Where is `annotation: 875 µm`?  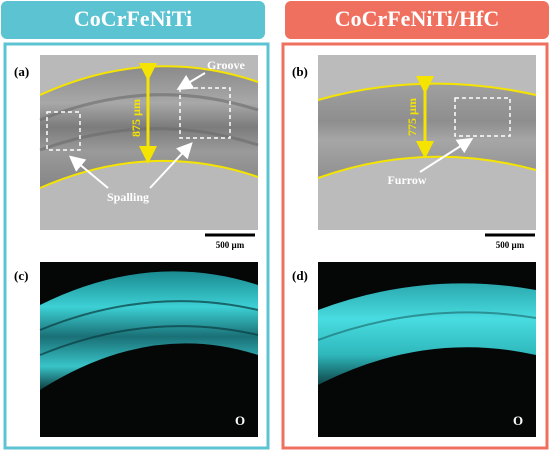 annotation: 875 µm is located at coordinates (136, 118).